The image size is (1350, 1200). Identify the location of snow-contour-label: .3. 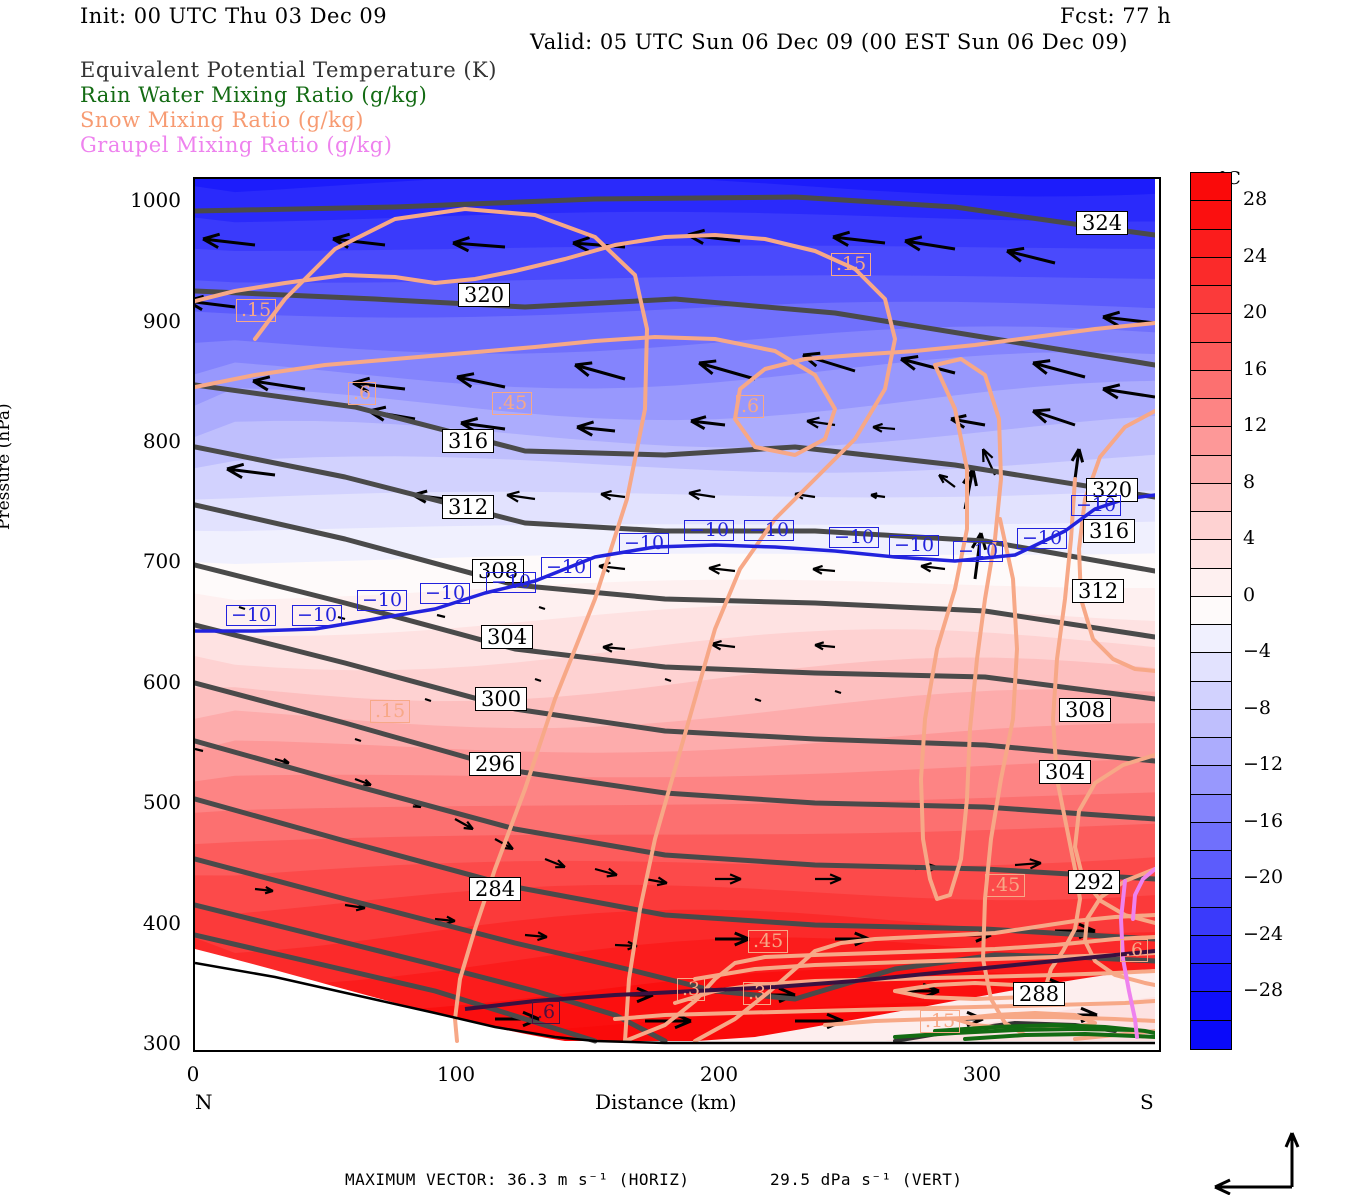
(757, 993).